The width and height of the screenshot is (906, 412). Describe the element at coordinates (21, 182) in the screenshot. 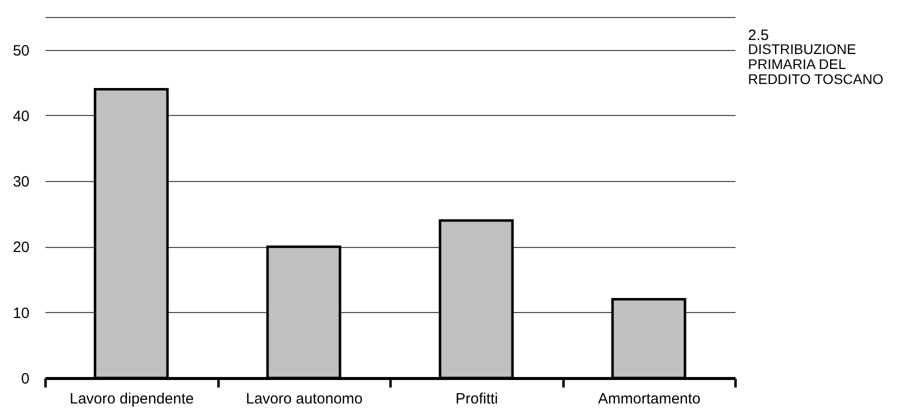

I see `y-tick-label: 30` at that location.